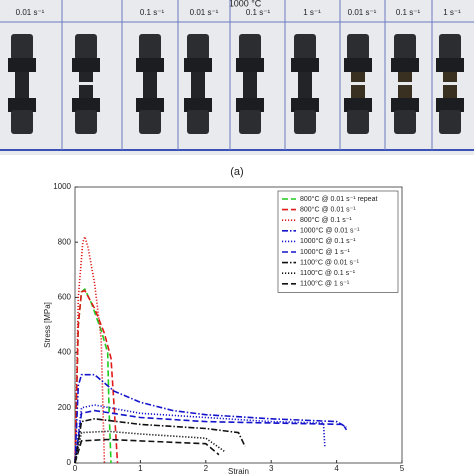 Image resolution: width=474 pixels, height=474 pixels. What do you see at coordinates (65, 407) in the screenshot?
I see `y-tick-label: 200` at bounding box center [65, 407].